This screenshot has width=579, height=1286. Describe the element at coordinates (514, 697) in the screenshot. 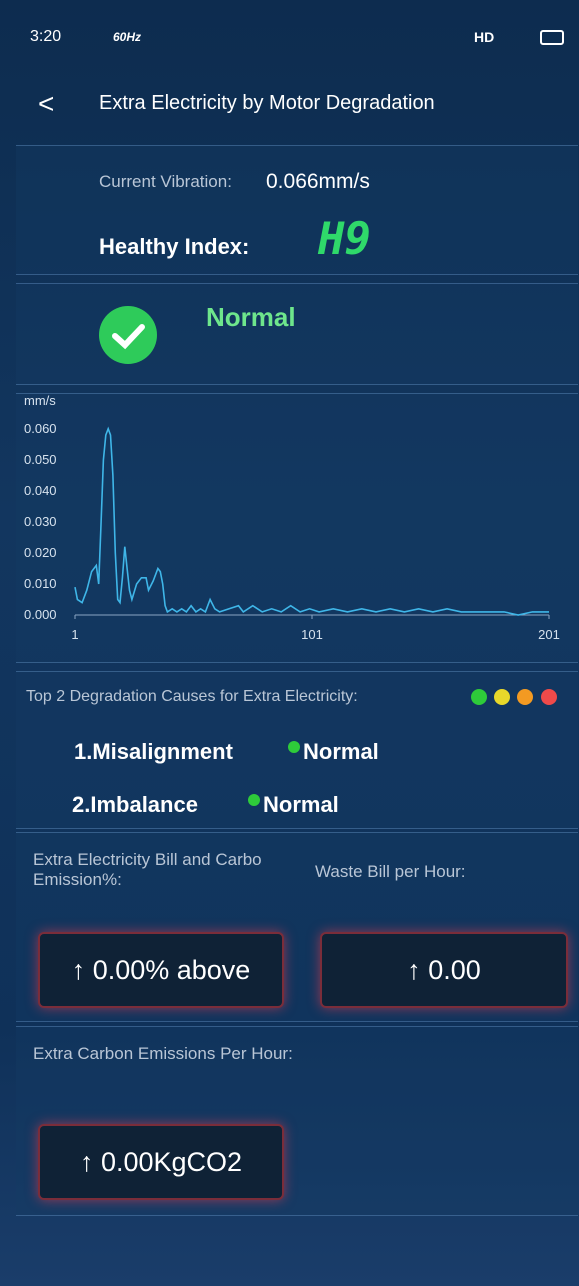

I see `legend-dots` at that location.